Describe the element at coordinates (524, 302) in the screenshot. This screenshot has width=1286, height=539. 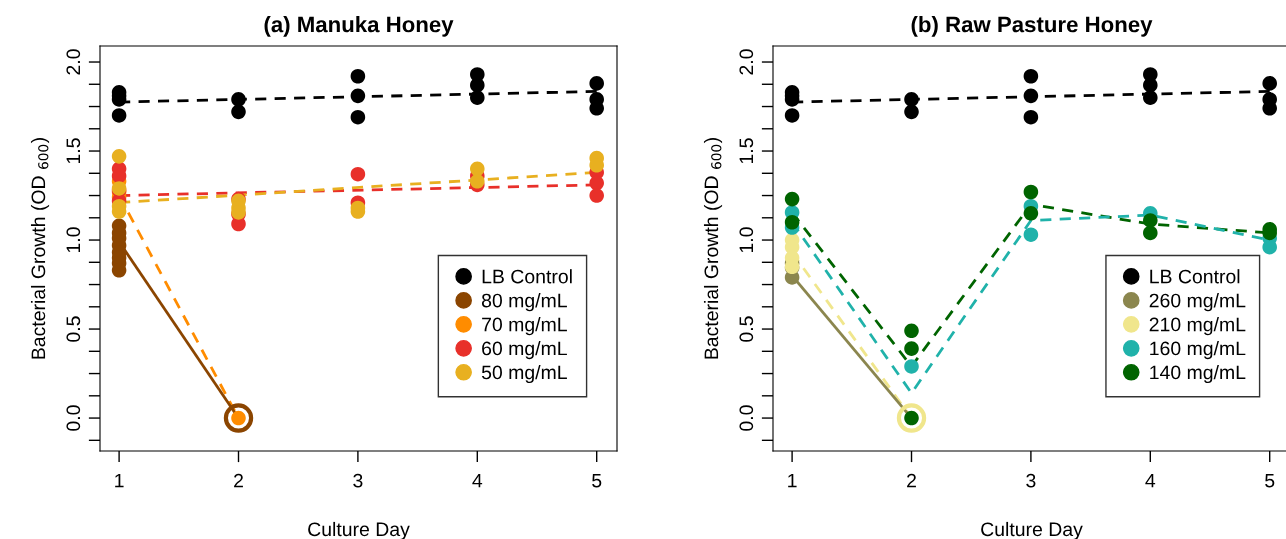
I see `legend-label: 80 mg/mL` at that location.